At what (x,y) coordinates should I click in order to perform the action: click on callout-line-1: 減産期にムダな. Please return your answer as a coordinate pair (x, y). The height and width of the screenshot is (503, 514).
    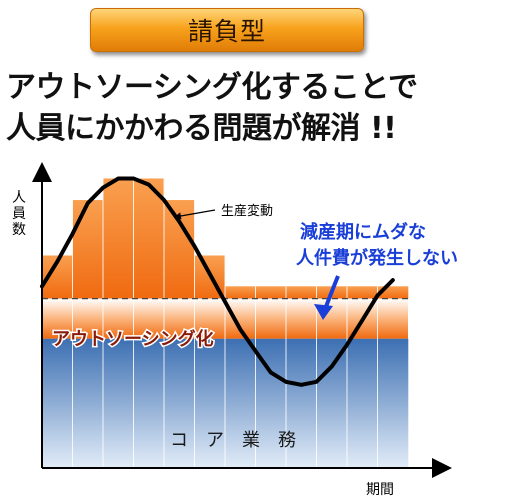
    Looking at the image, I should click on (363, 232).